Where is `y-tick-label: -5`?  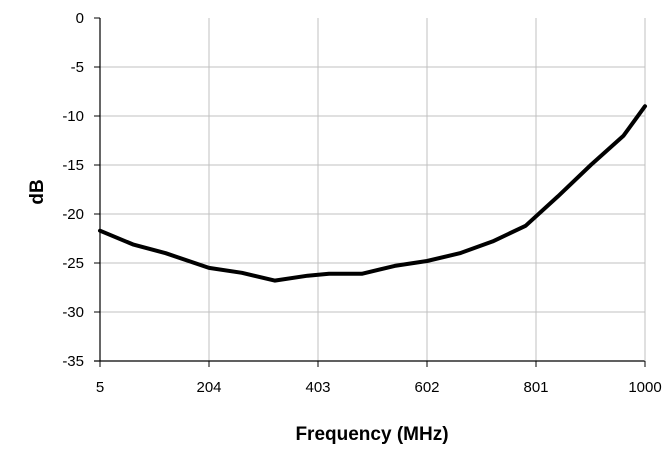
y-tick-label: -5 is located at coordinates (77, 67).